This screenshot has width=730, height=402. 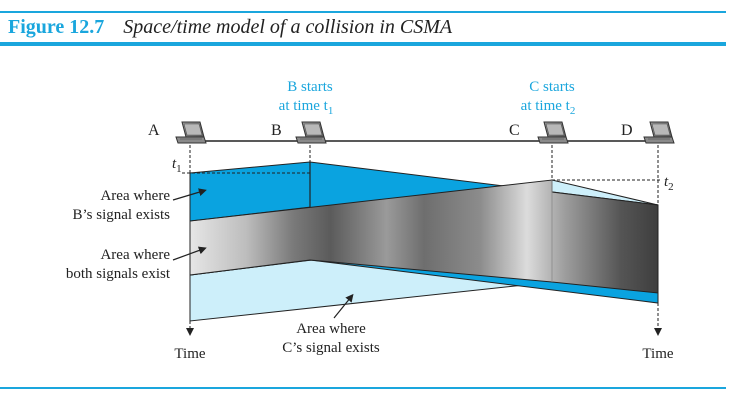 What do you see at coordinates (135, 255) in the screenshot?
I see `both-area-line1: Area where` at bounding box center [135, 255].